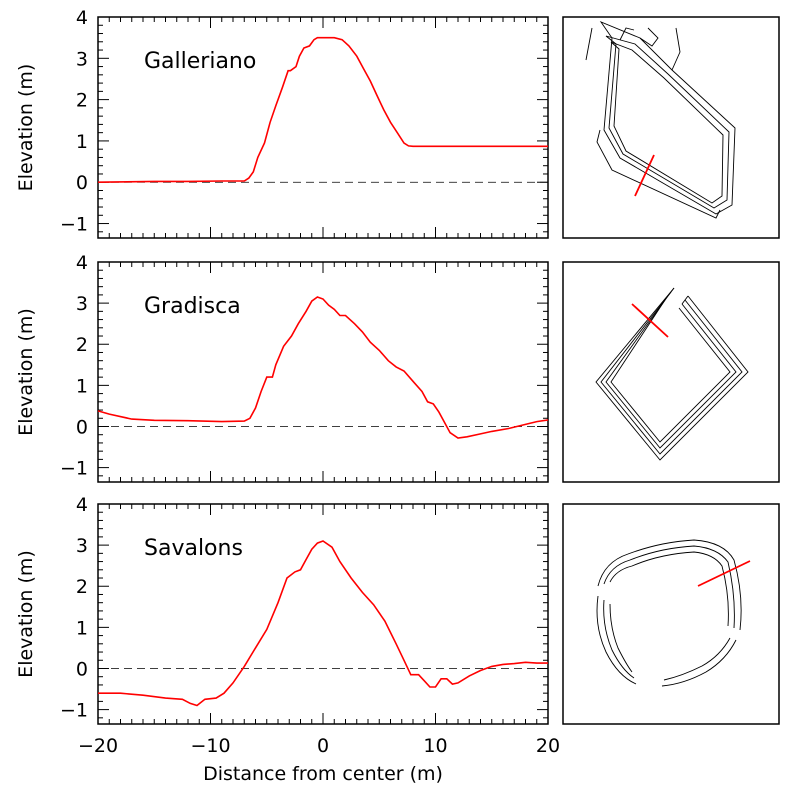 This screenshot has height=797, width=797. What do you see at coordinates (644, 175) in the screenshot?
I see `inset-galleriano-transect` at bounding box center [644, 175].